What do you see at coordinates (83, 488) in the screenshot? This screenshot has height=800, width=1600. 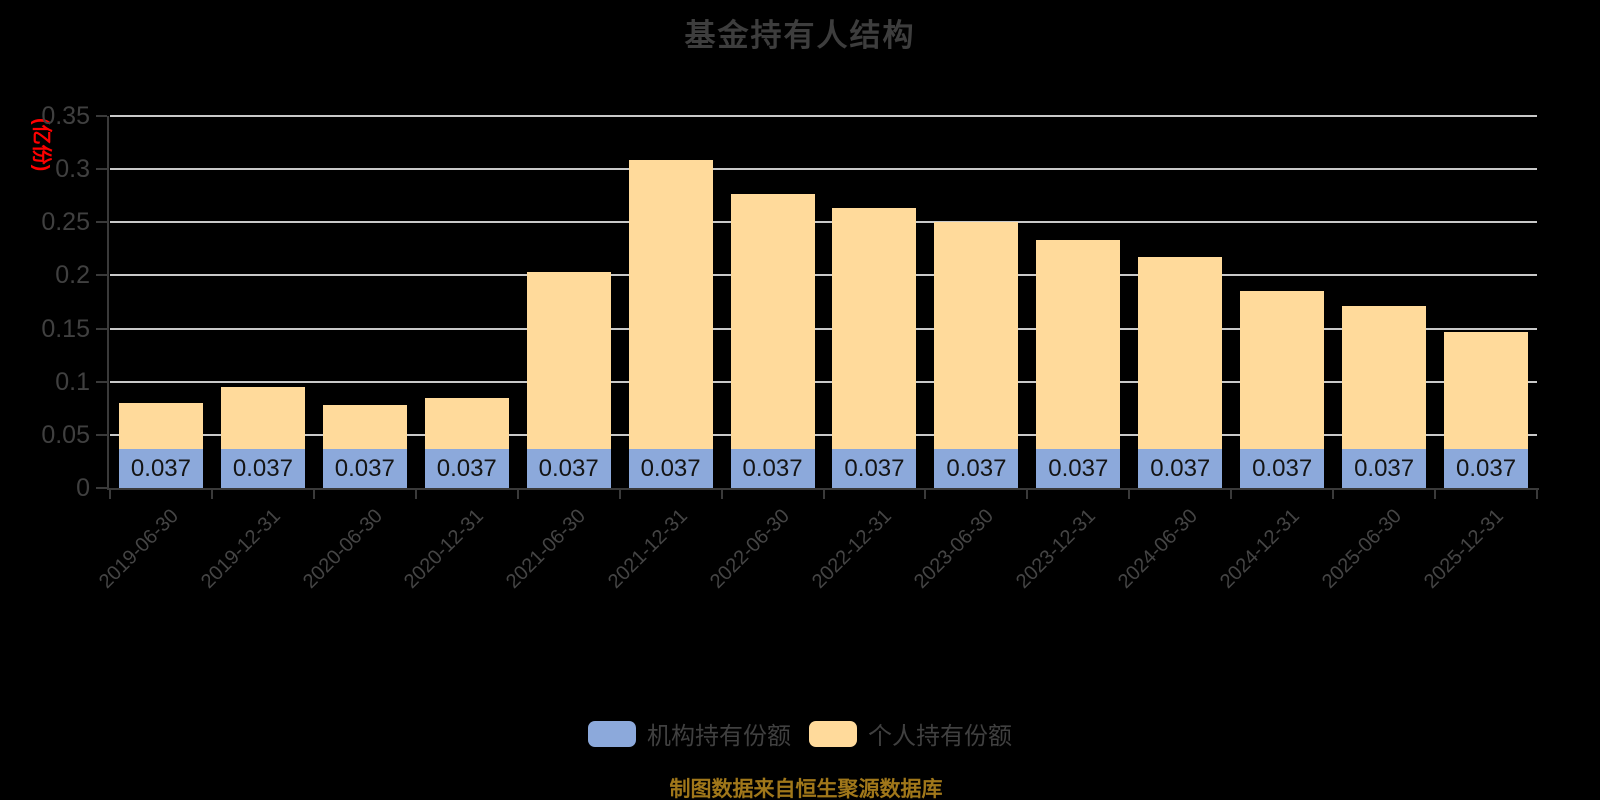 I see `y-axis-tick-label: 0` at bounding box center [83, 488].